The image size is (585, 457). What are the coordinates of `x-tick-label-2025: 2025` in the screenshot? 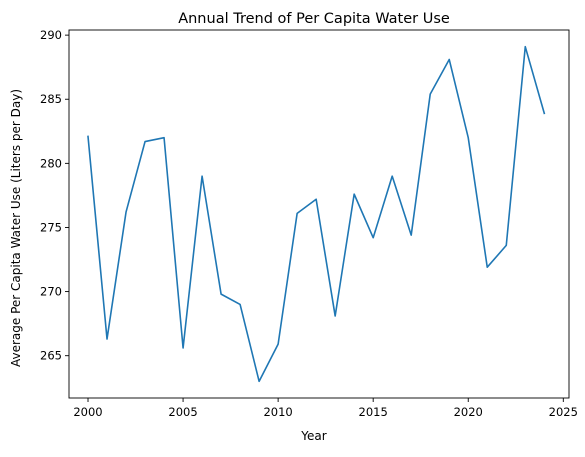 It's located at (563, 412).